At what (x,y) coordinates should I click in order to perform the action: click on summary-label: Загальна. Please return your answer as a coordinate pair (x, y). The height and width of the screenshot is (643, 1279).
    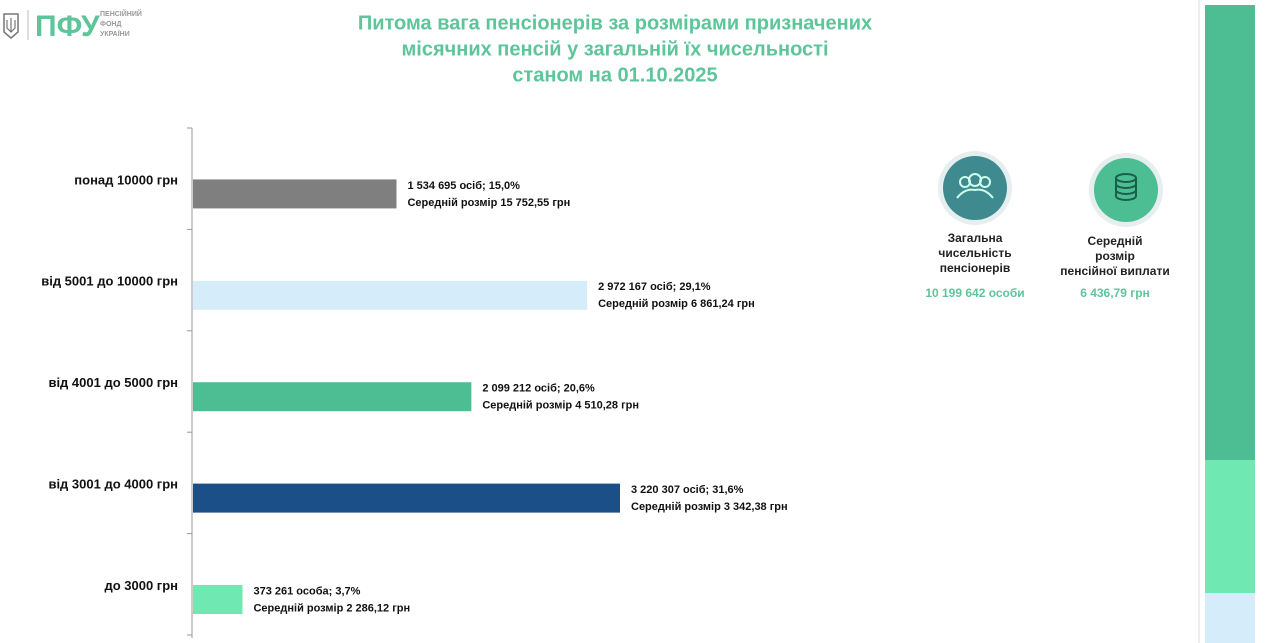
    Looking at the image, I should click on (975, 238).